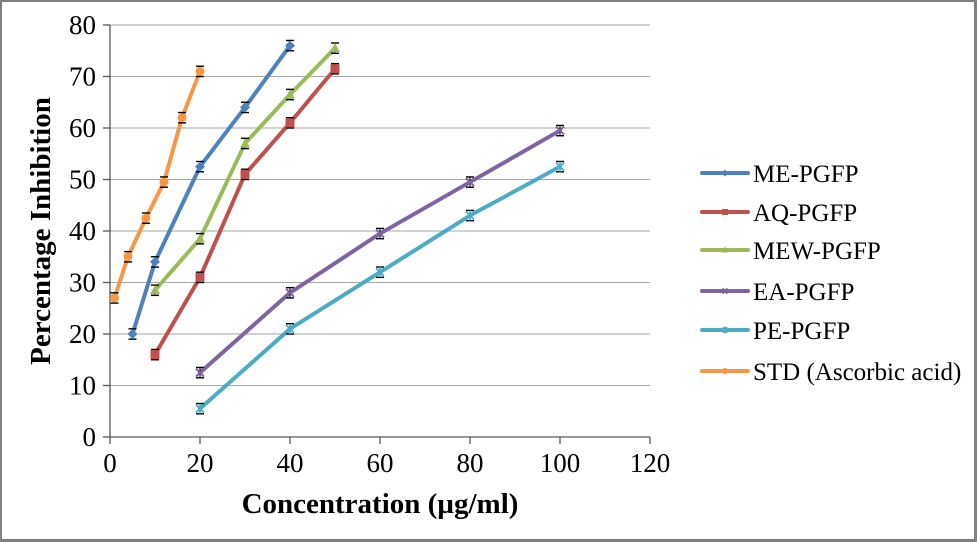  Describe the element at coordinates (82, 231) in the screenshot. I see `y-tick-label: 40` at that location.